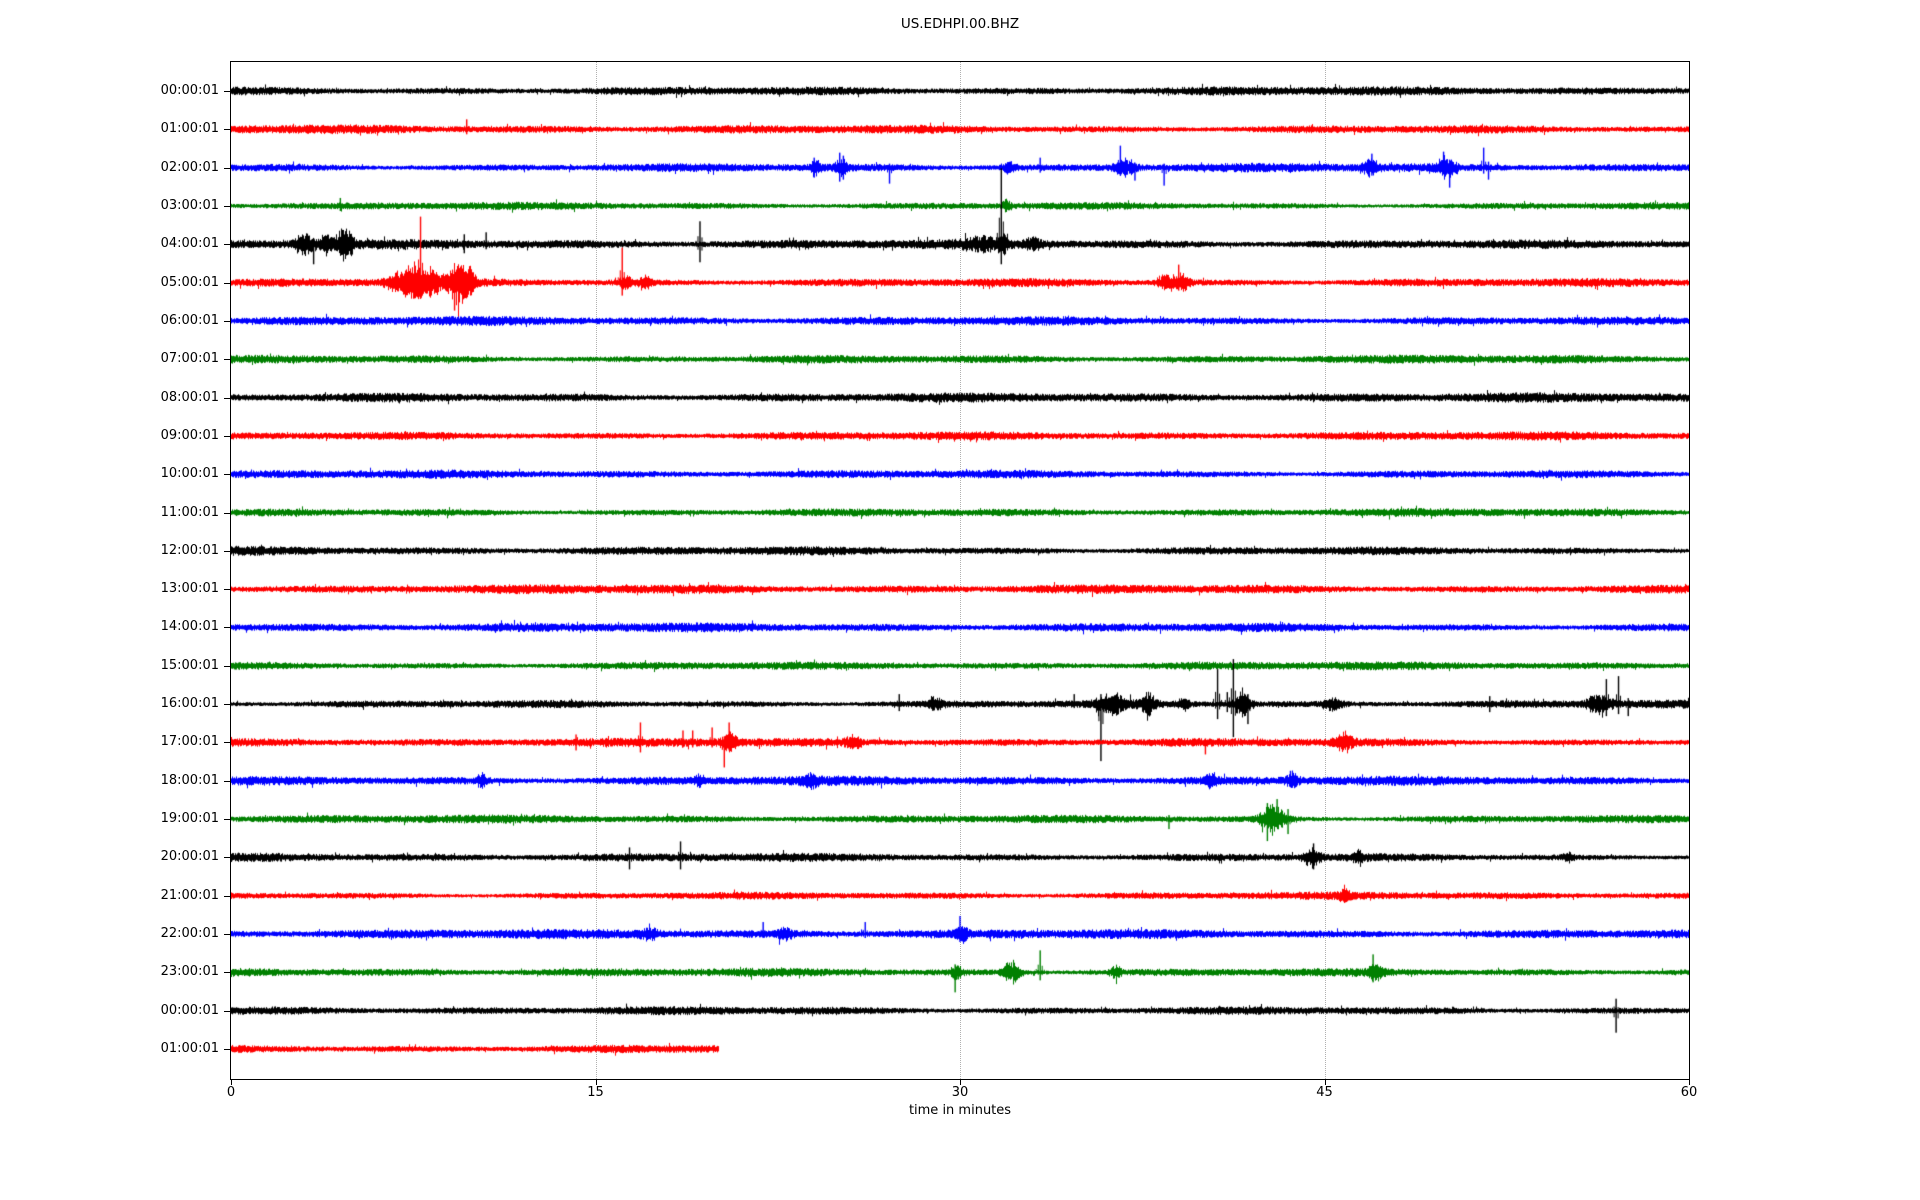  I want to click on plot-title: US.EDHPI.00.BHZ, so click(960, 24).